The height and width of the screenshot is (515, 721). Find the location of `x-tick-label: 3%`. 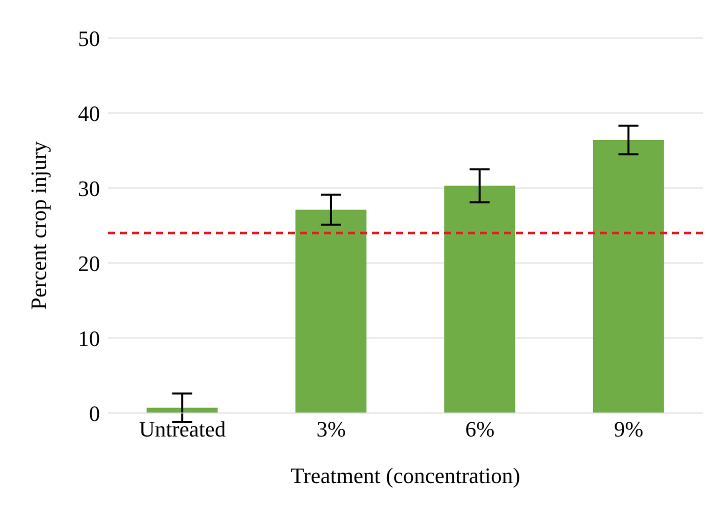

x-tick-label: 3% is located at coordinates (331, 429).